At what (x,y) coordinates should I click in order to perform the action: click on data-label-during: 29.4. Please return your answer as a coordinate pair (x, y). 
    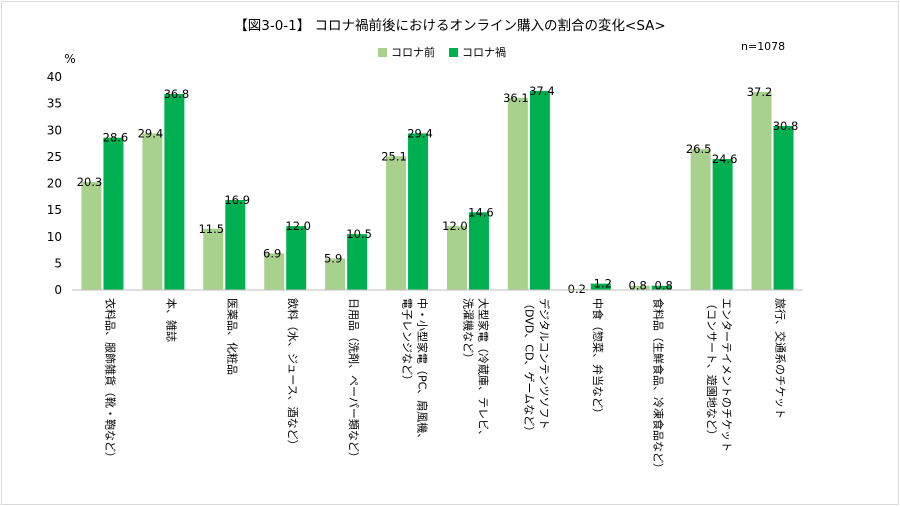
    Looking at the image, I should click on (420, 133).